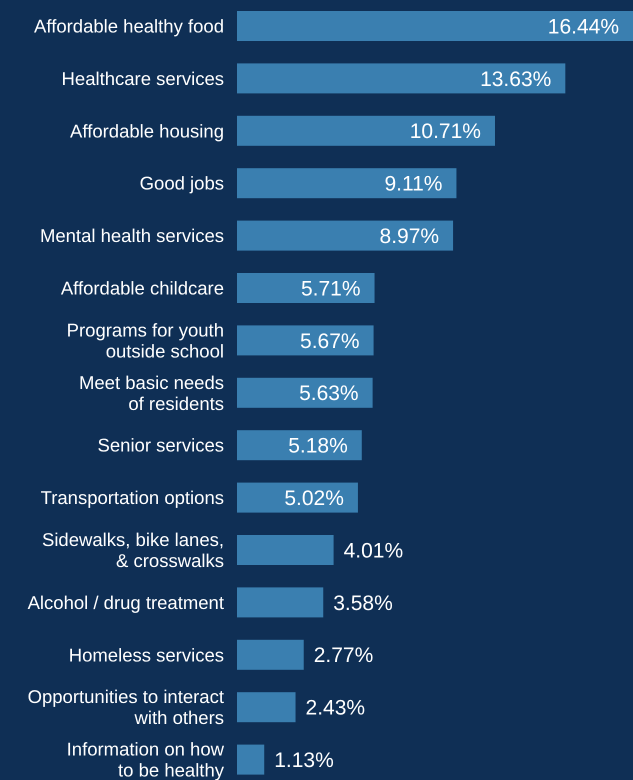 The image size is (633, 780). Describe the element at coordinates (318, 446) in the screenshot. I see `data-label: 5.18%` at that location.